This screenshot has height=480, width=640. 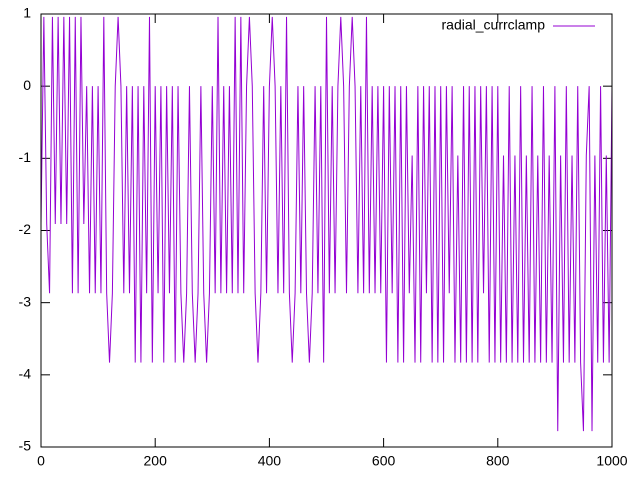 What do you see at coordinates (27, 13) in the screenshot?
I see `y-tick-label: 1` at bounding box center [27, 13].